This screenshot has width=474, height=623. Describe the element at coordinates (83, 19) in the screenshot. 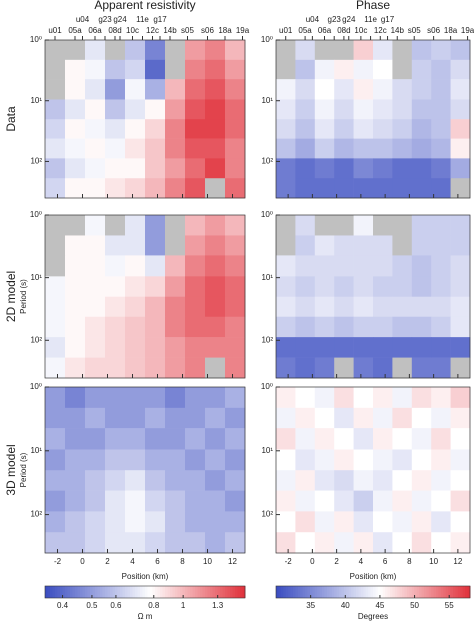

I see `station-label: u04` at that location.